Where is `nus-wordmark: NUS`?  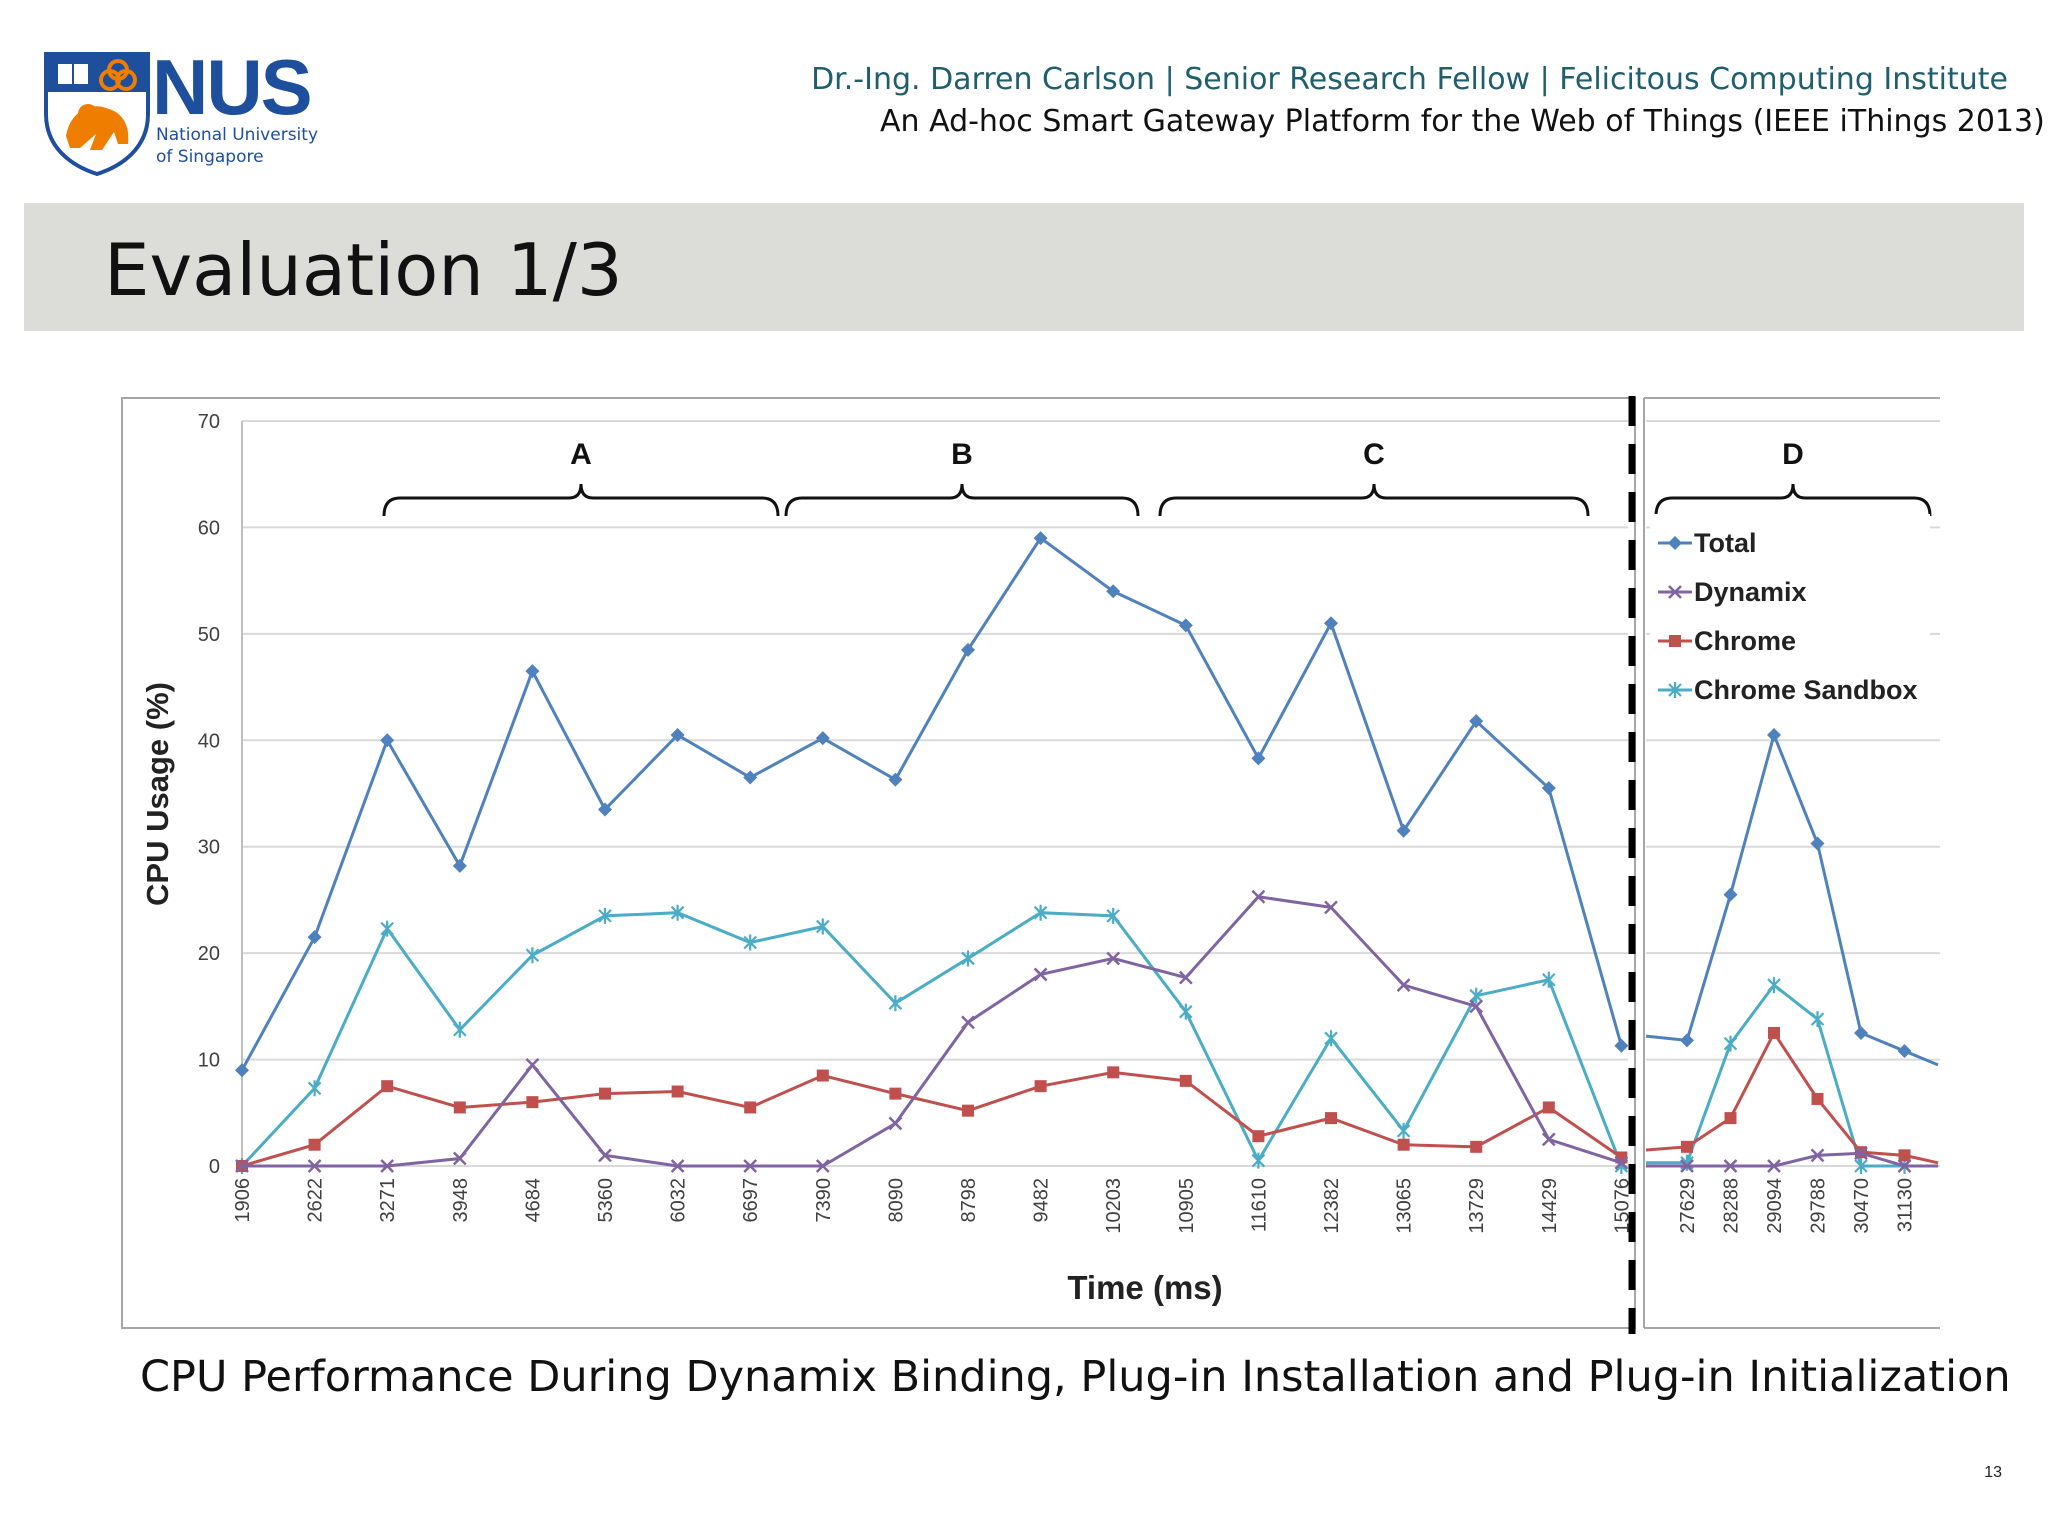
nus-wordmark: NUS is located at coordinates (232, 87).